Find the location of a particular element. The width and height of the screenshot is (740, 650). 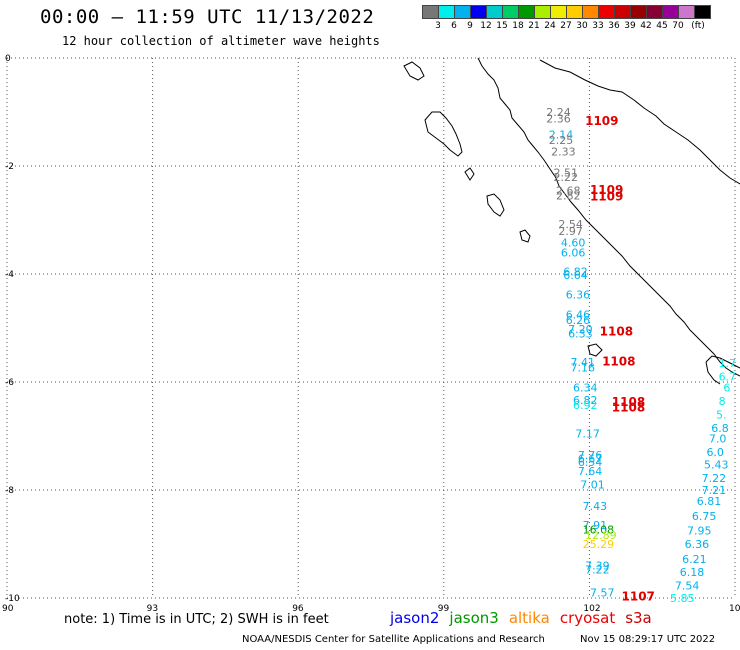

sumatra-east-coast is located at coordinates (639, 122).